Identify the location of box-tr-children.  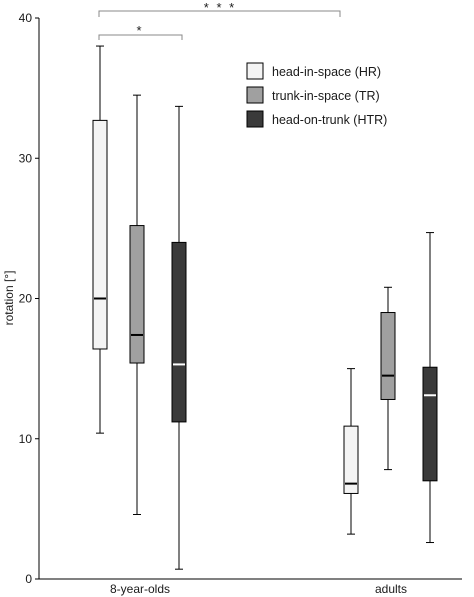
(137, 304).